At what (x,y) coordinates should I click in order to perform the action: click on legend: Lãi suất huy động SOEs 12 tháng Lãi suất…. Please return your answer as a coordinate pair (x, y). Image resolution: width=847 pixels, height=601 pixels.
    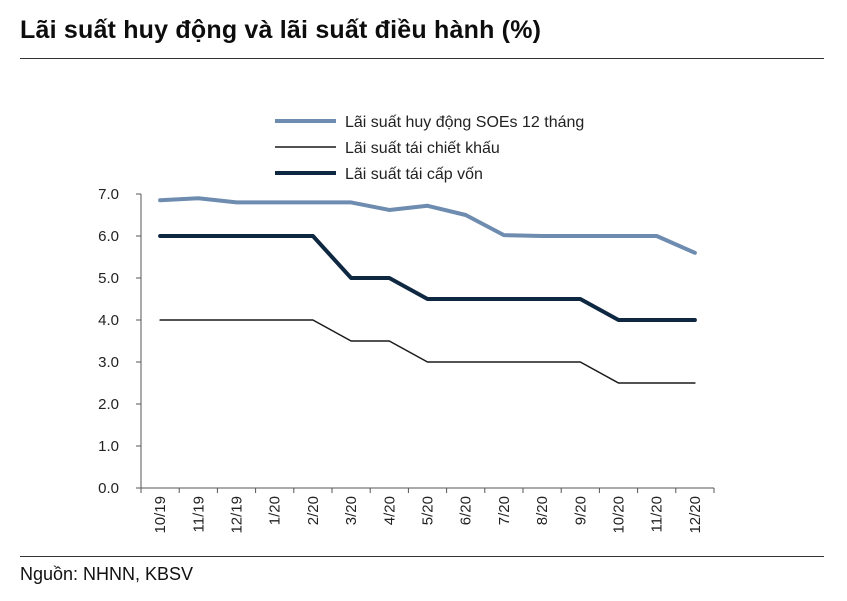
    Looking at the image, I should click on (429, 148).